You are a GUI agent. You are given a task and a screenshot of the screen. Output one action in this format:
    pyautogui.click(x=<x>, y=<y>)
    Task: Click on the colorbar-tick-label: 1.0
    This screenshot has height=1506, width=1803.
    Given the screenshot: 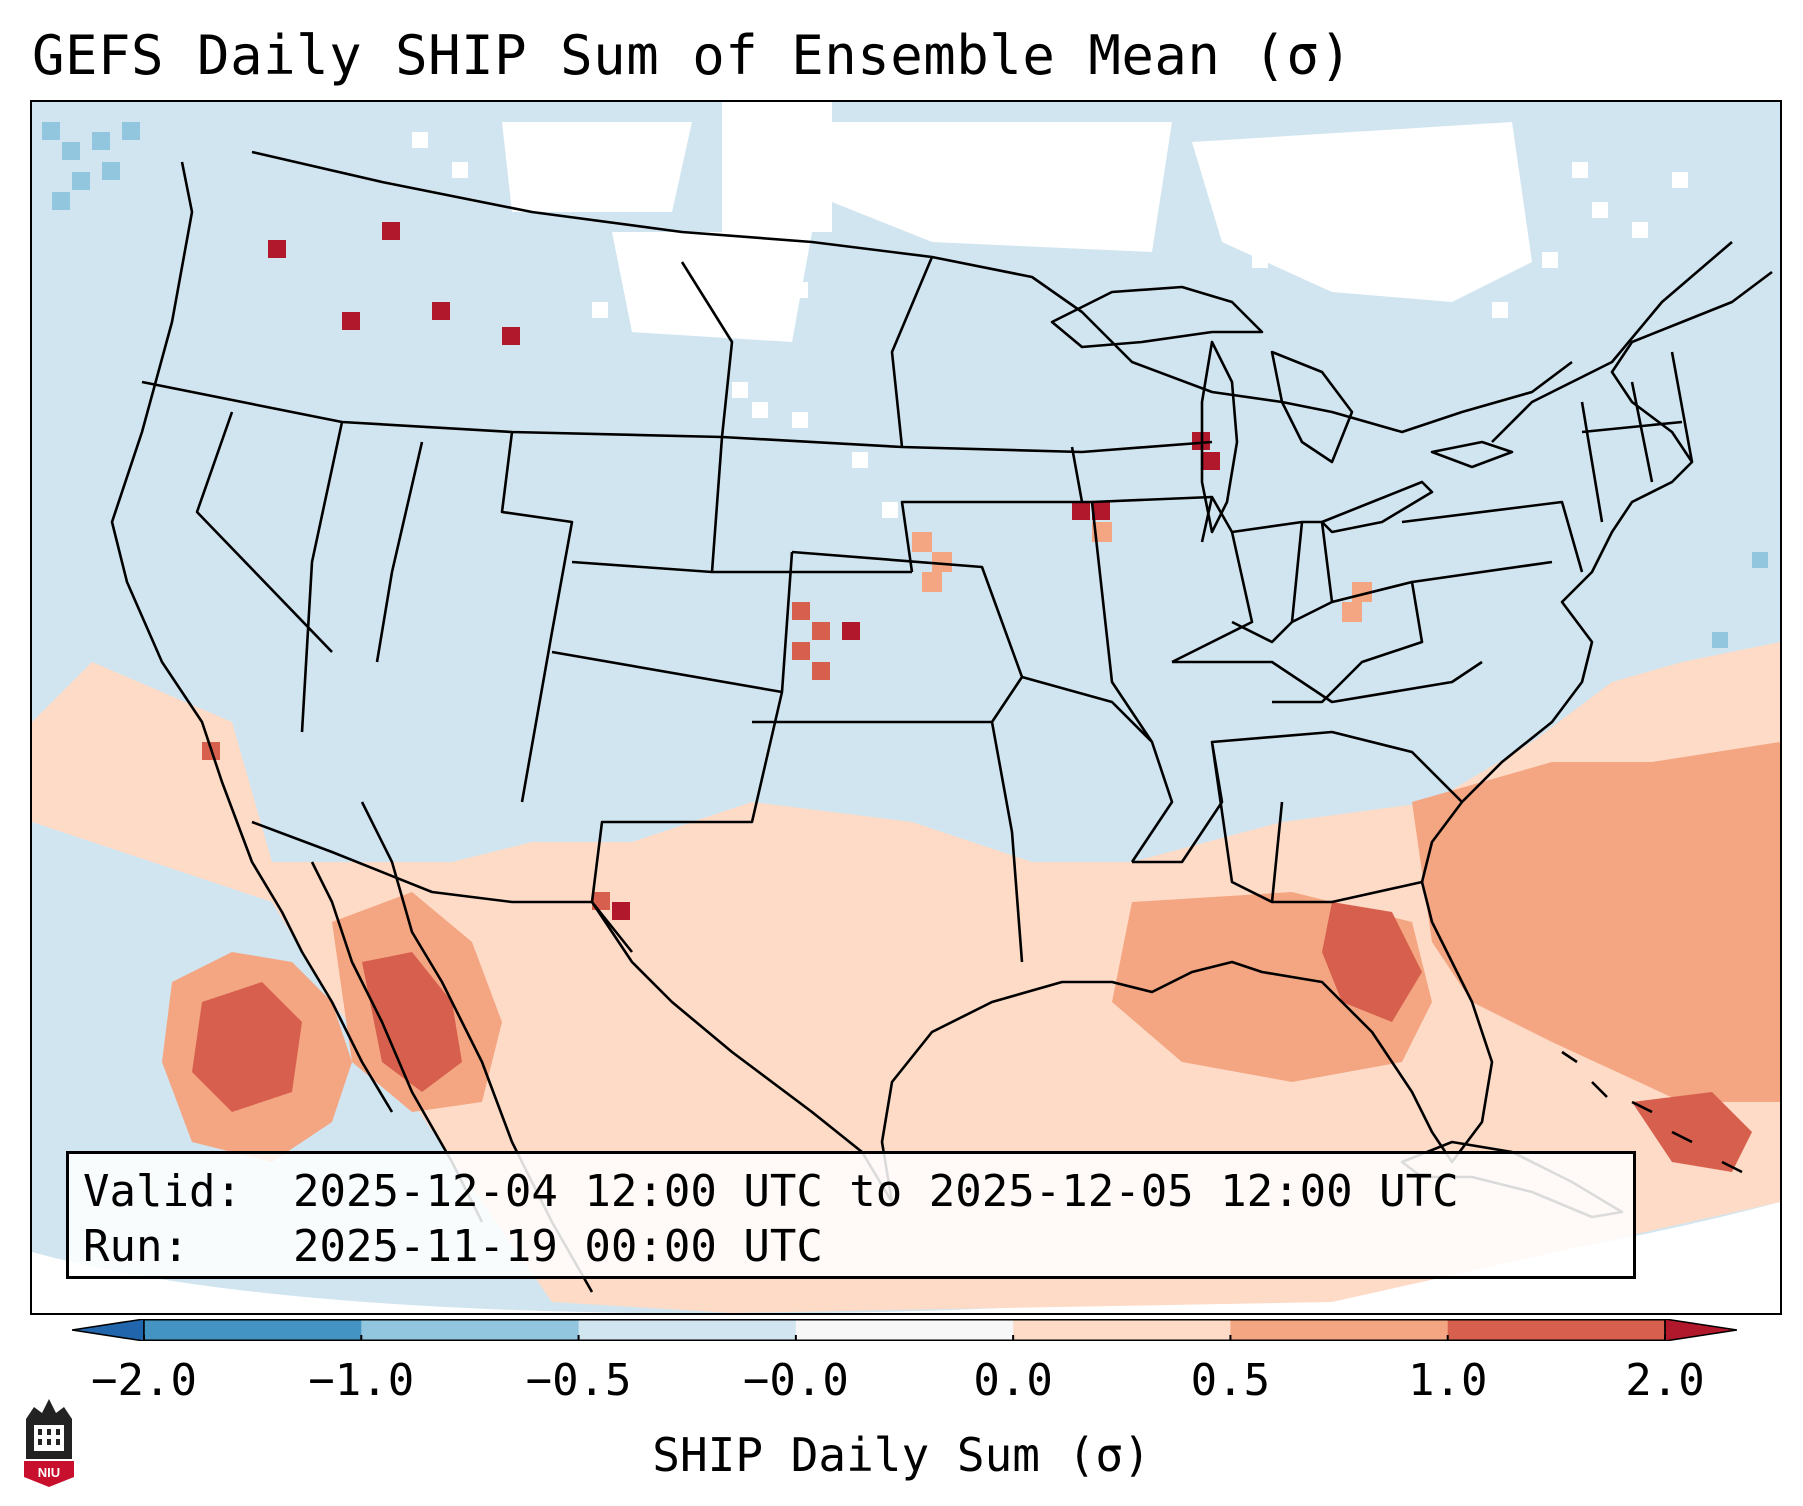 What is the action you would take?
    pyautogui.click(x=1447, y=1380)
    